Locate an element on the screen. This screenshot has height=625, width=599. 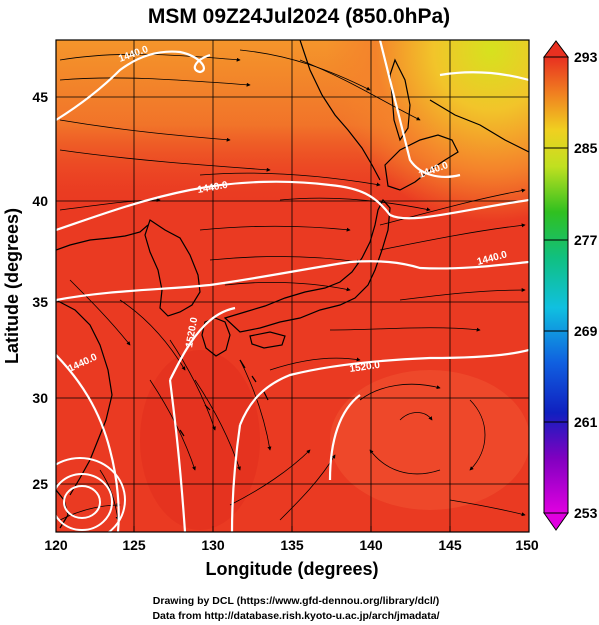
colorbar-tick-label: 277 is located at coordinates (586, 240).